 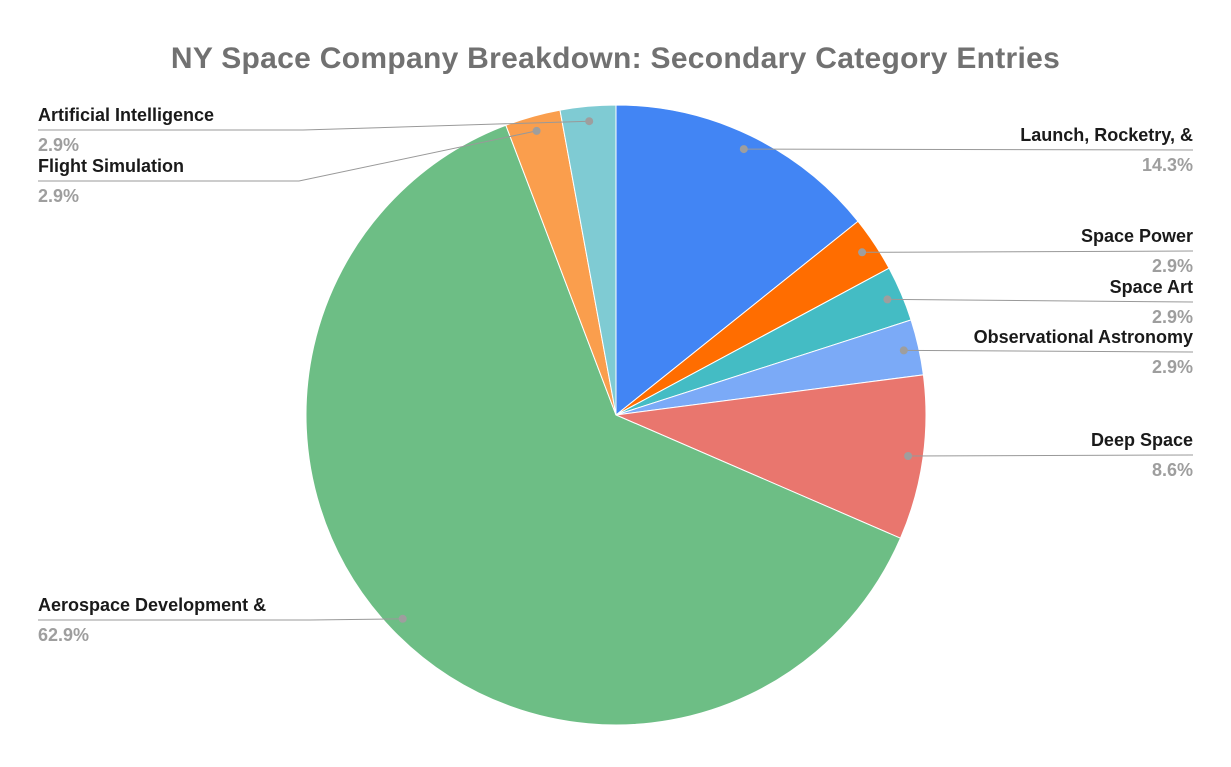 What do you see at coordinates (126, 115) in the screenshot?
I see `slice-label-artificial-intelligence: Artificial Intelligence` at bounding box center [126, 115].